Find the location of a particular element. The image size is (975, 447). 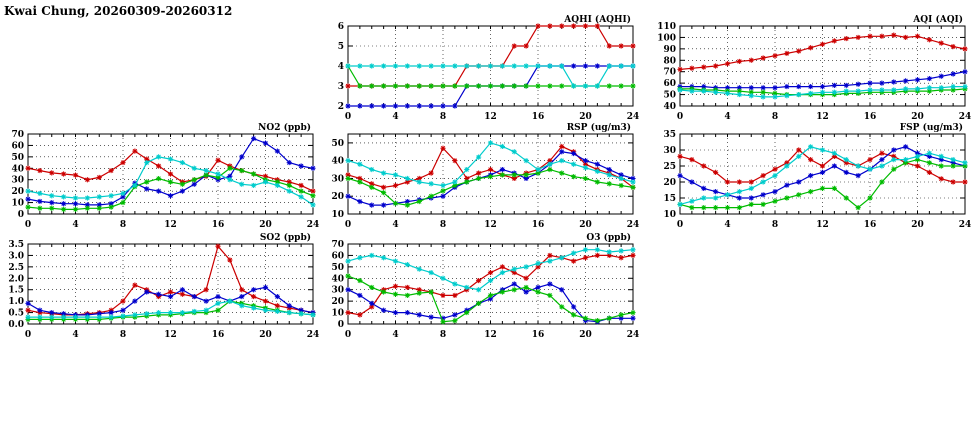

chart-title: NO2 (ppb) is located at coordinates (284, 127).